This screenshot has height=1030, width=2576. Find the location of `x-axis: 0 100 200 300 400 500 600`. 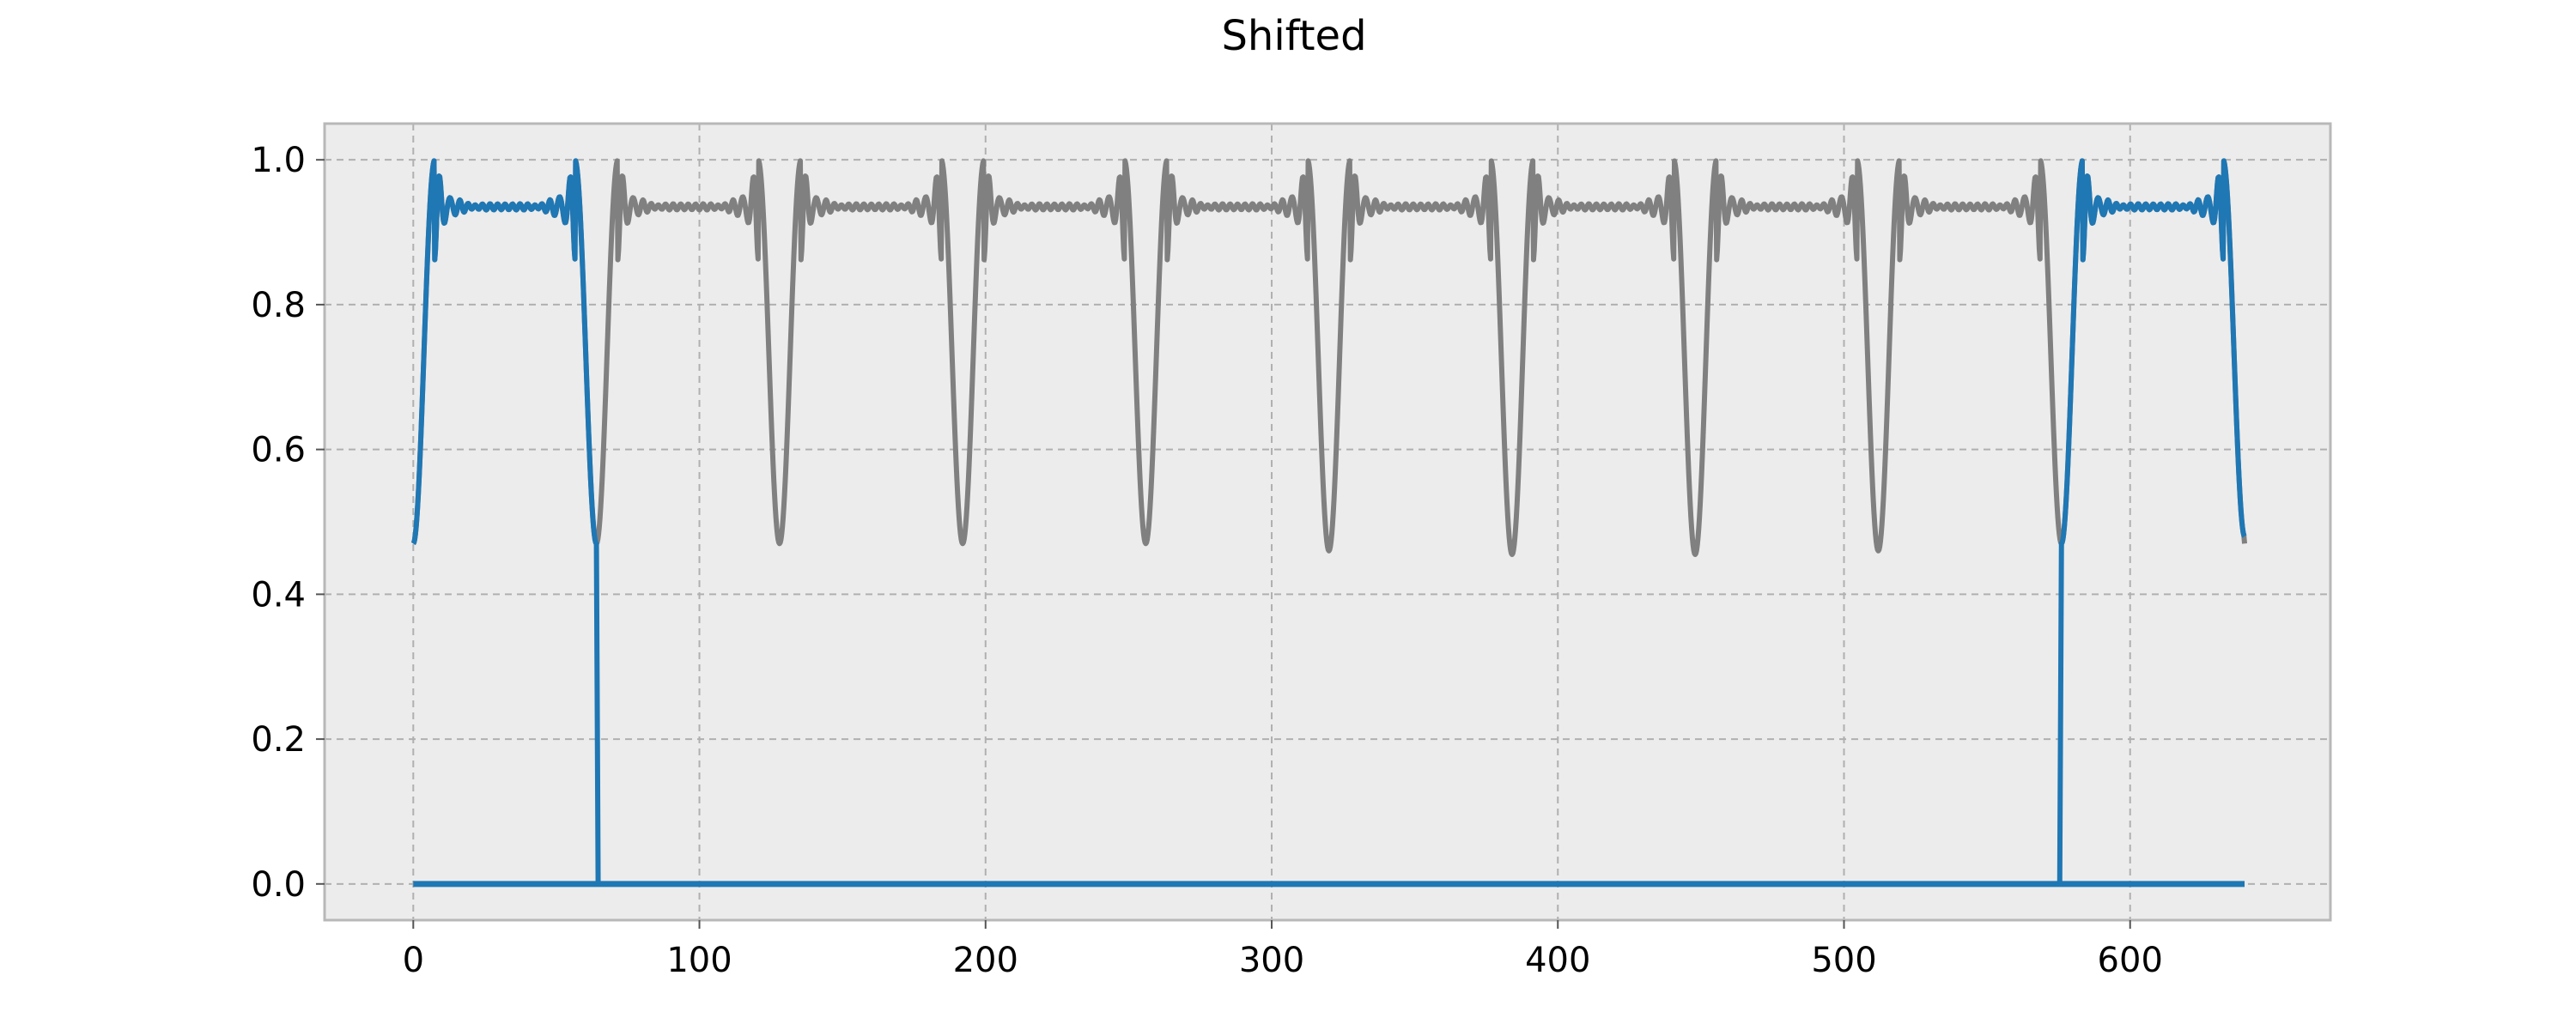

x-axis: 0 100 200 300 400 500 600 is located at coordinates (1283, 950).